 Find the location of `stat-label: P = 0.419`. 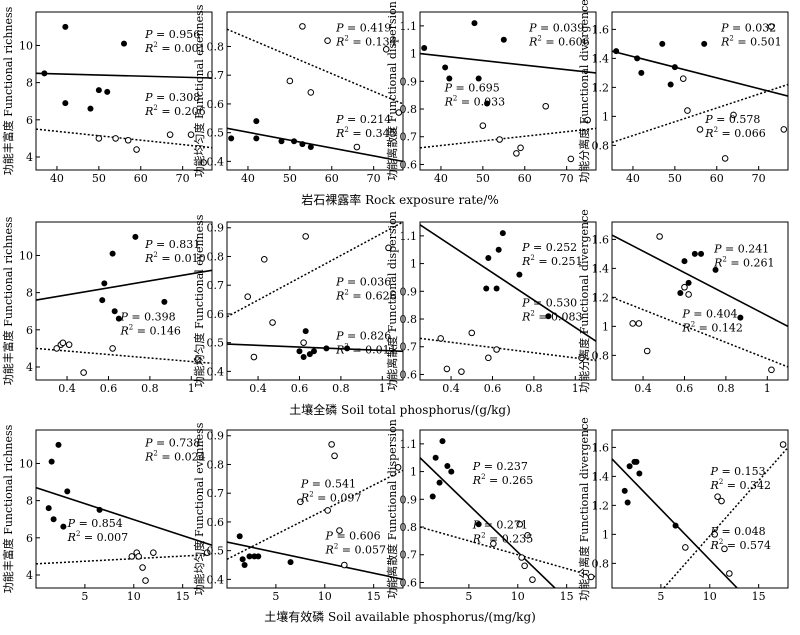

stat-label: P = 0.419 is located at coordinates (363, 27).